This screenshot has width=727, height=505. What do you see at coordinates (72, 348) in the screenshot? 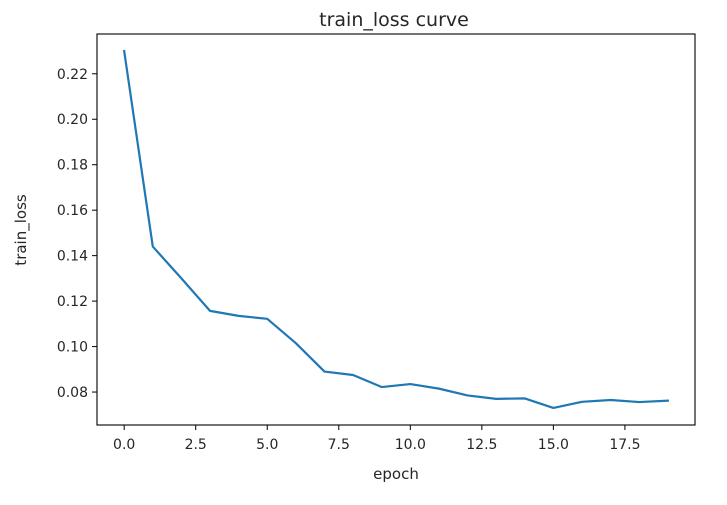
I see `y-tick-label: 0.10` at bounding box center [72, 348].